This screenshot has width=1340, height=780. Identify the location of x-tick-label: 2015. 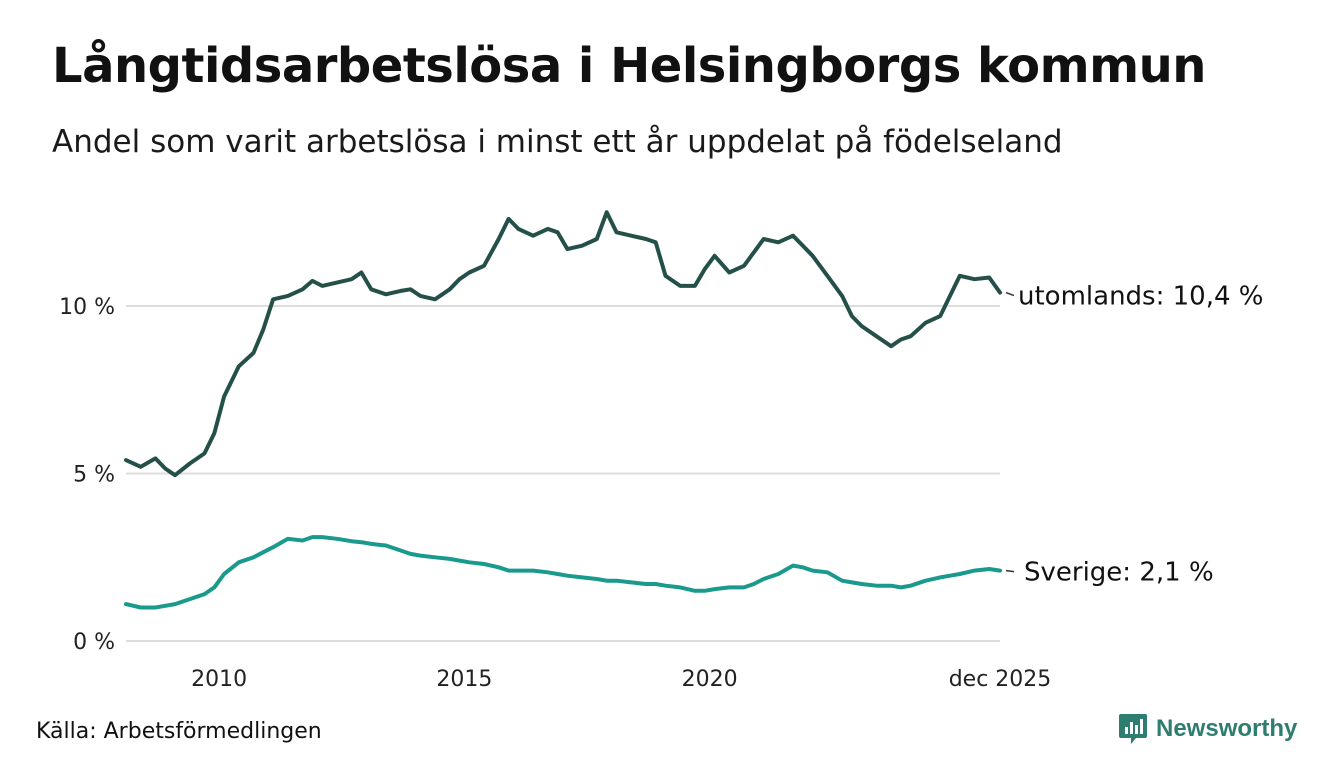
(464, 679).